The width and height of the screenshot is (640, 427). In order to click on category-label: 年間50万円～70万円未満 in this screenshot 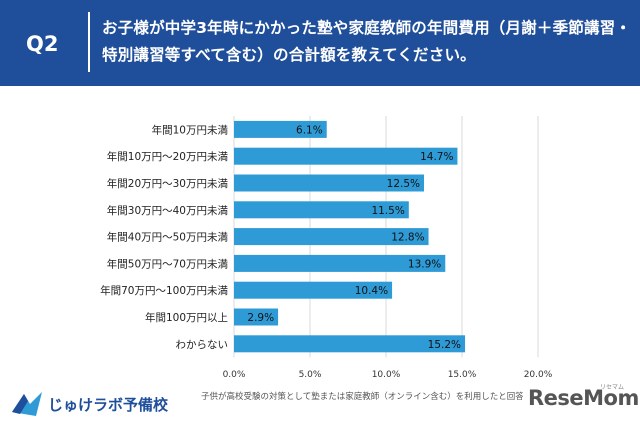, I will do `click(168, 263)`.